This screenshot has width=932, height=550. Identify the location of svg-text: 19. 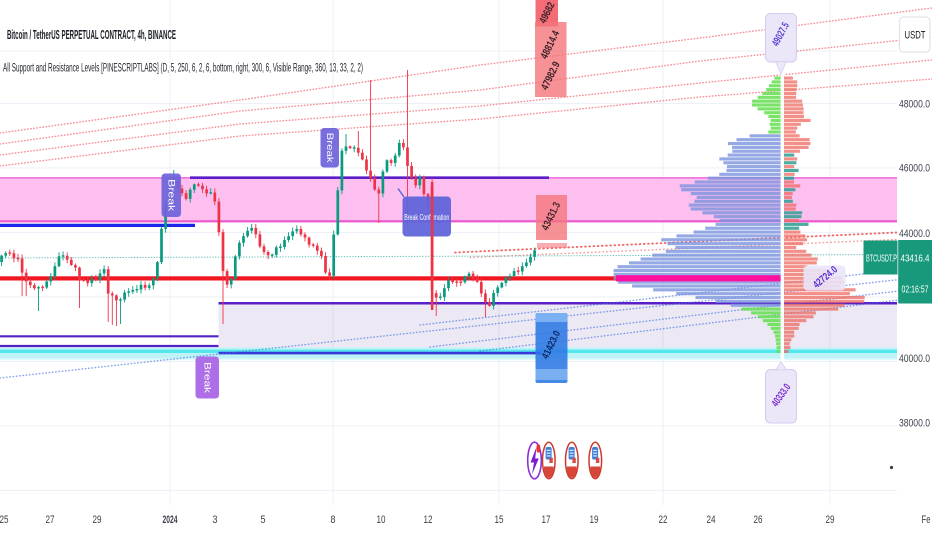
(594, 520).